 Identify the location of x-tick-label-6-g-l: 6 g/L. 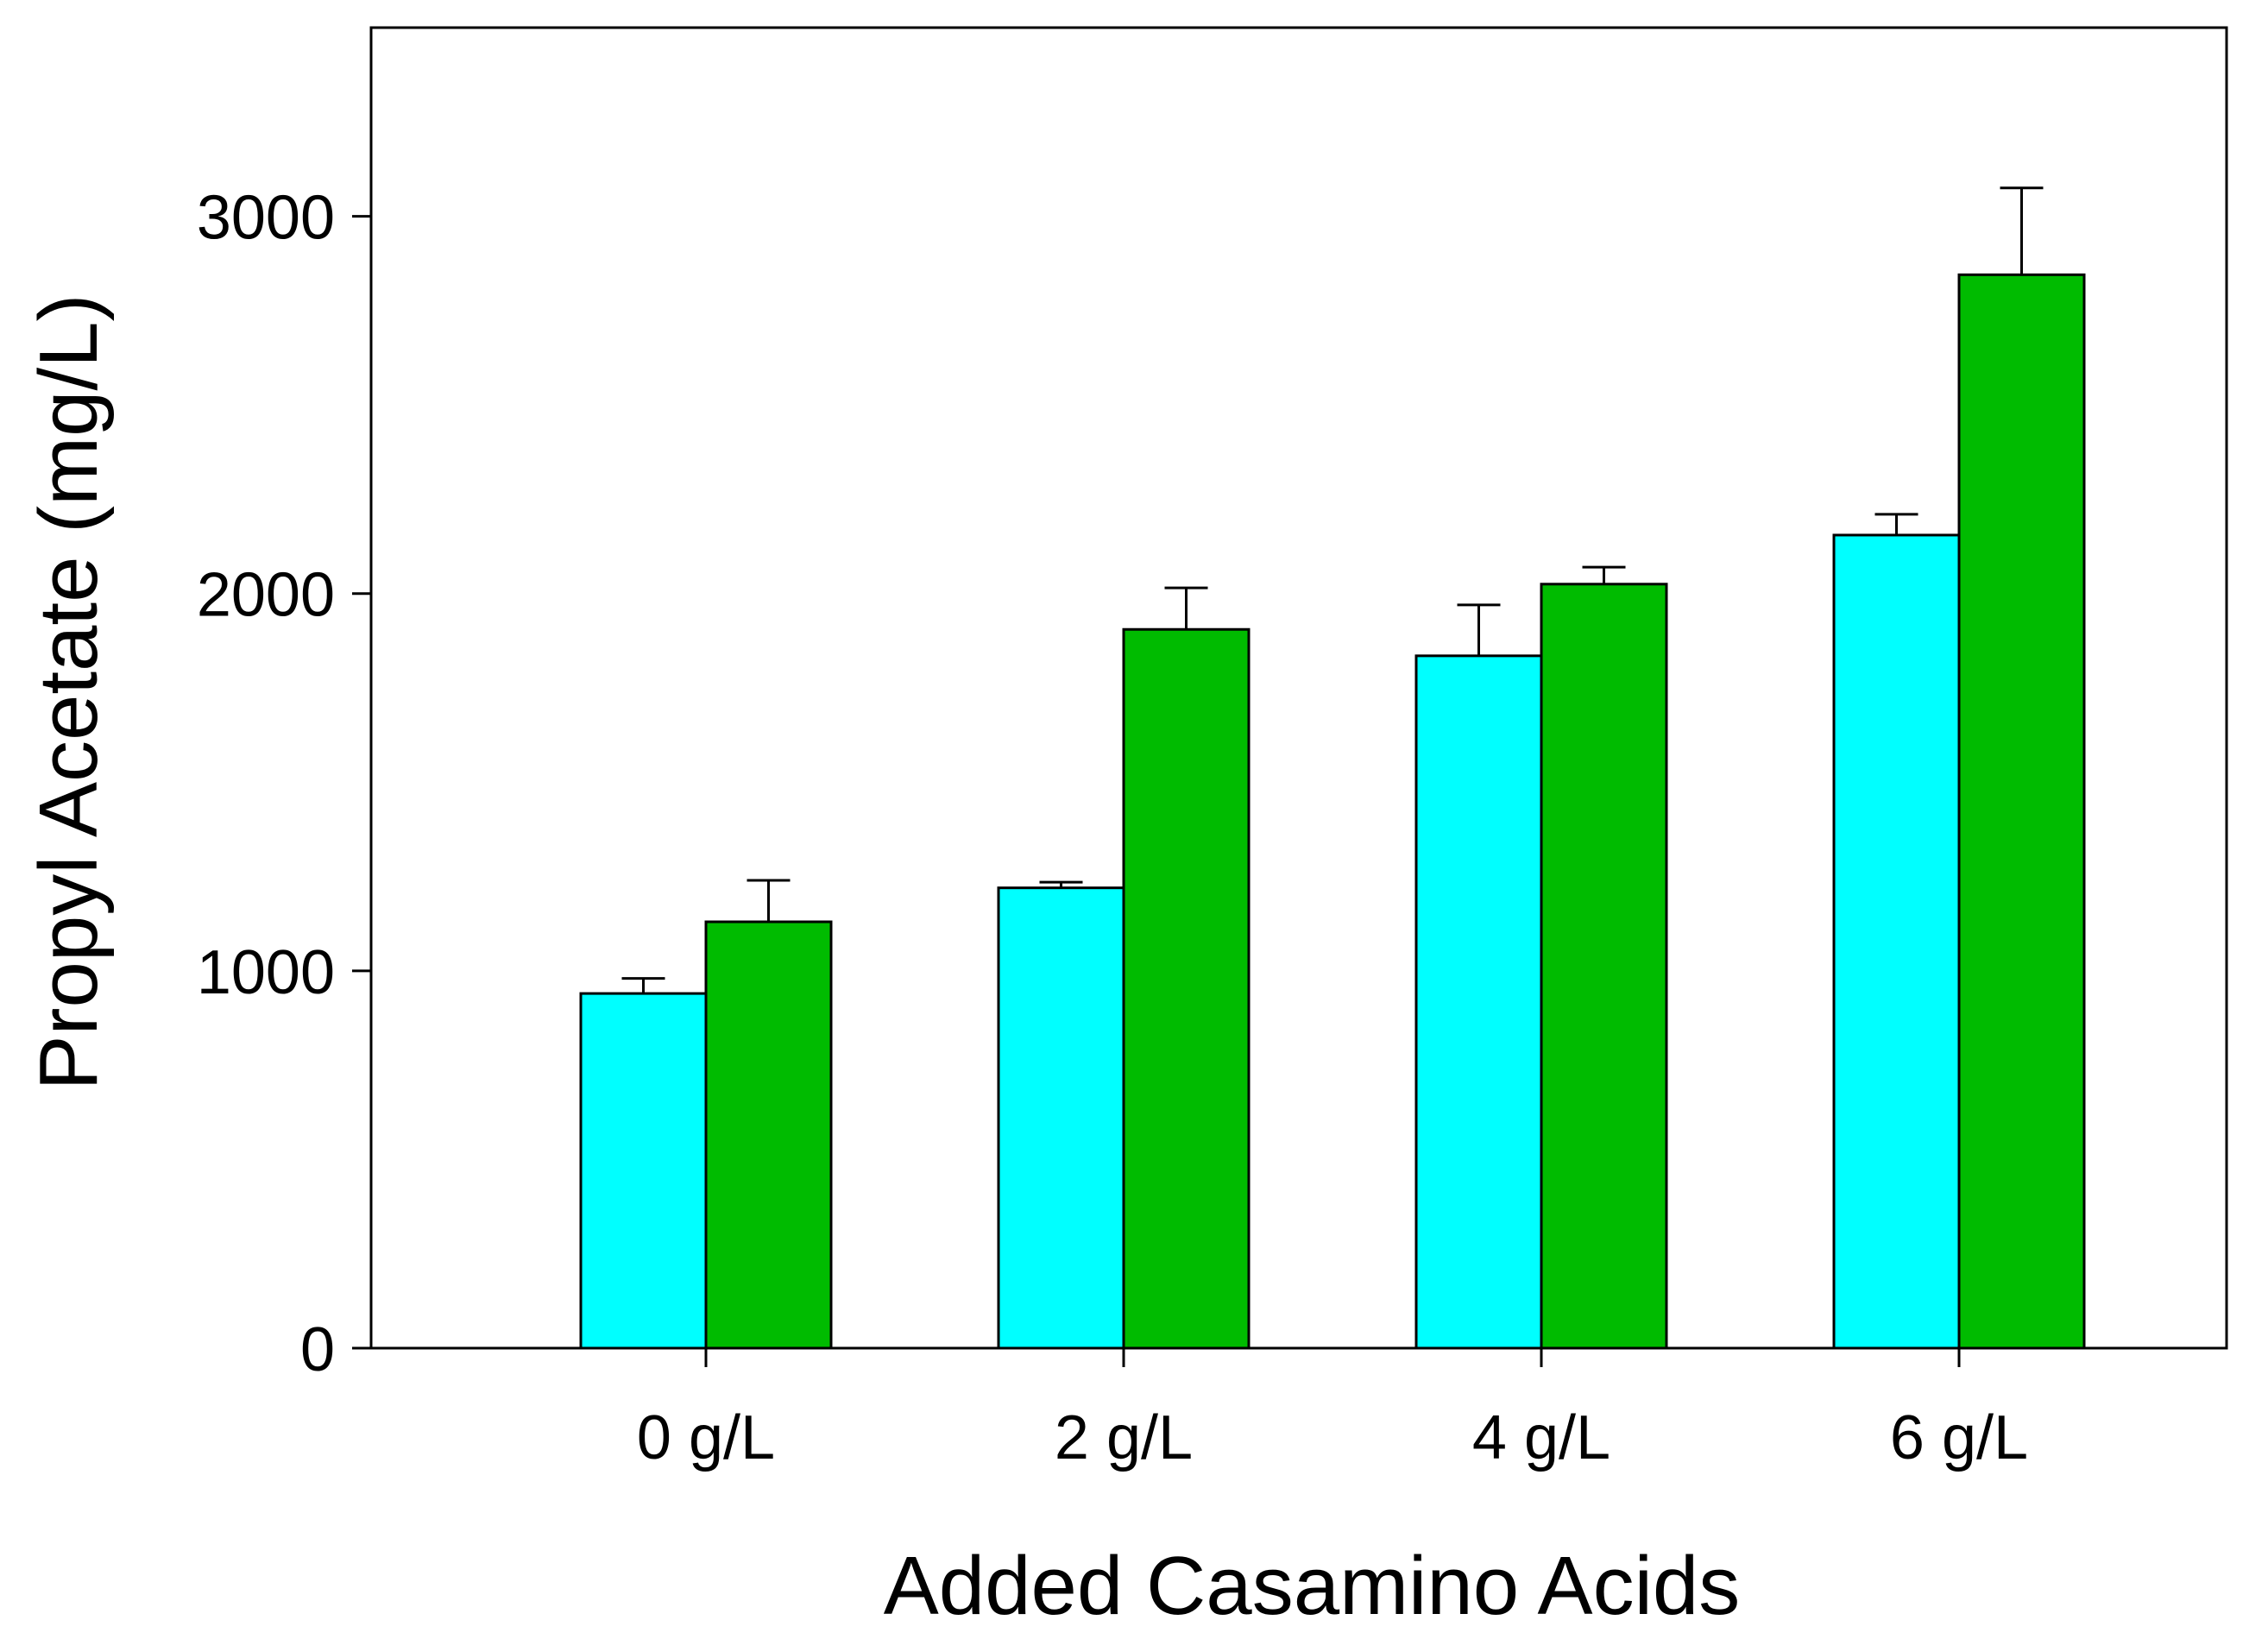
(1959, 1438).